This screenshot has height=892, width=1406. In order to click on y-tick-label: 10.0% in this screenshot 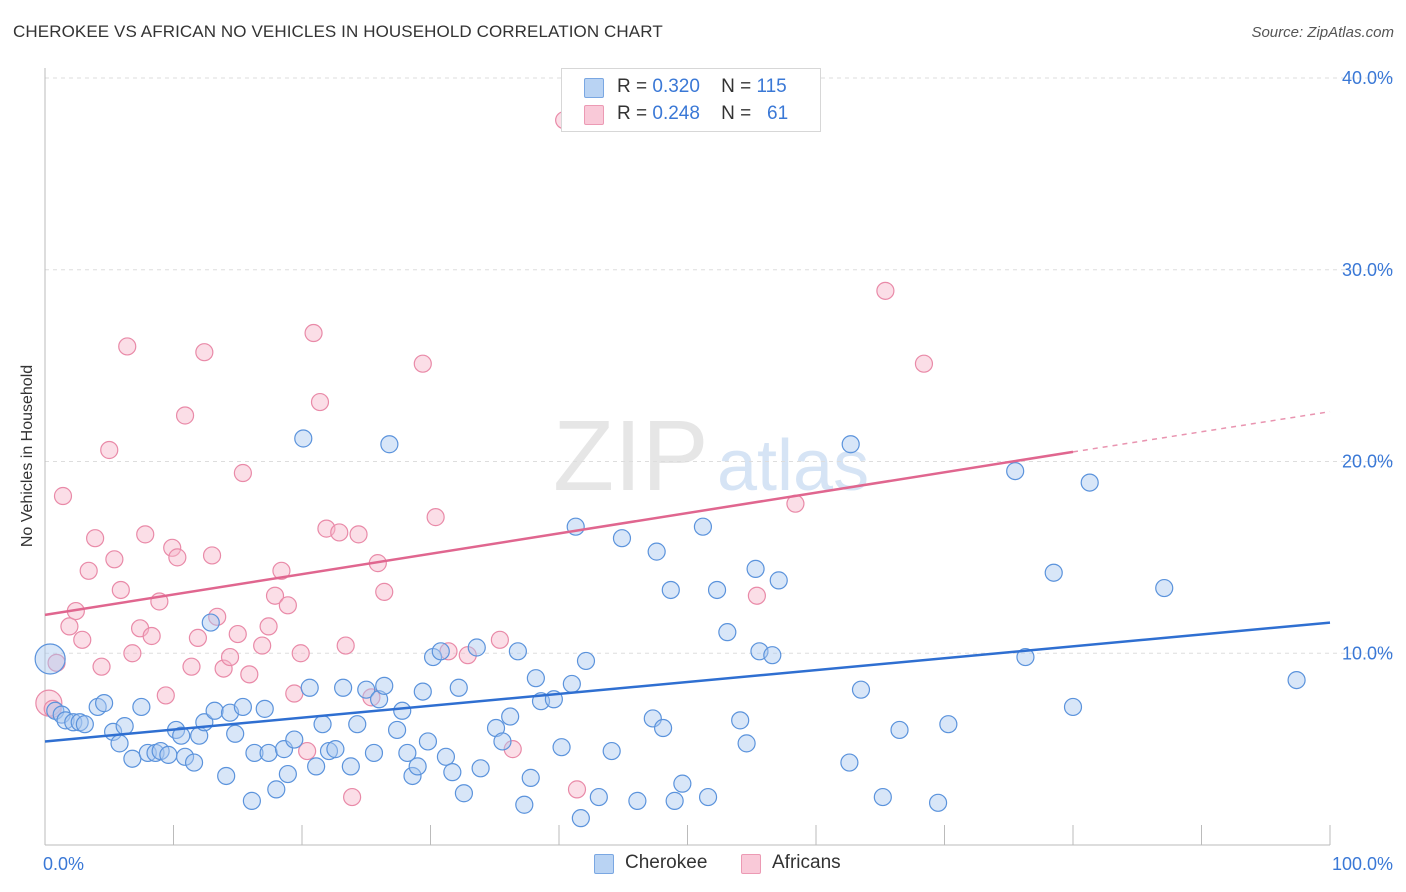, I will do `click(1367, 653)`.